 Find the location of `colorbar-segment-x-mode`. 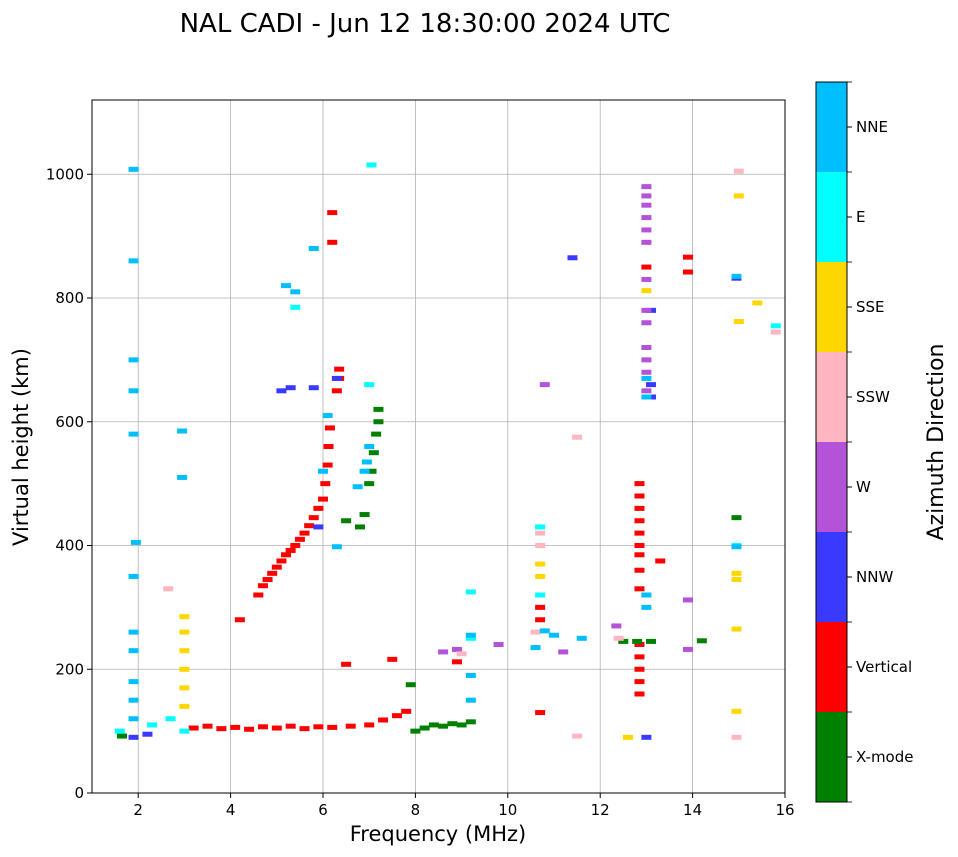

colorbar-segment-x-mode is located at coordinates (831, 757).